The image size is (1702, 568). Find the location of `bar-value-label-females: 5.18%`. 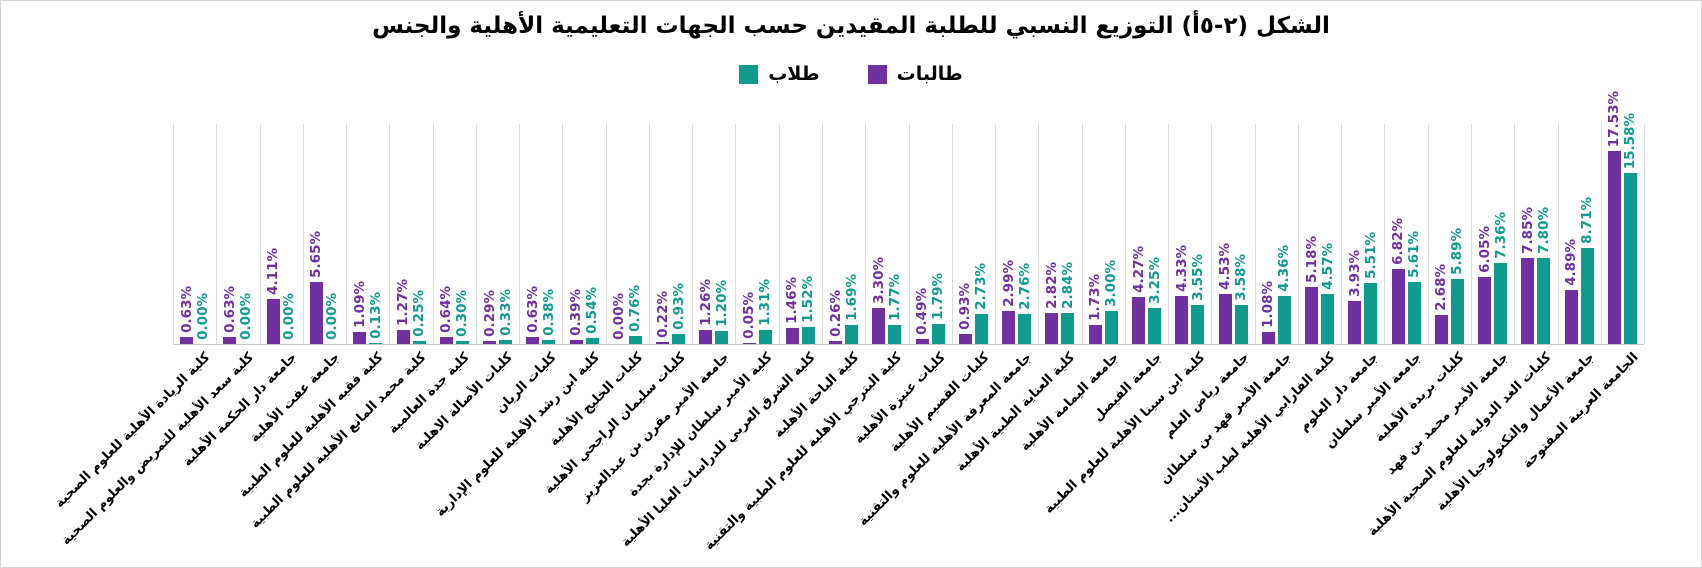

bar-value-label-females: 5.18% is located at coordinates (1311, 259).